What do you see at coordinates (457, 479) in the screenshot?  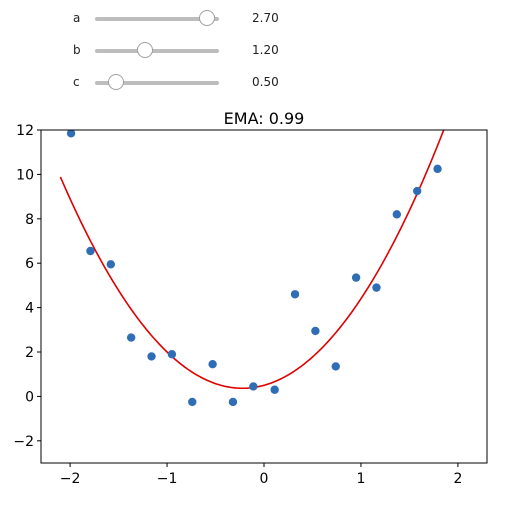 I see `x-tick-label: 2` at bounding box center [457, 479].